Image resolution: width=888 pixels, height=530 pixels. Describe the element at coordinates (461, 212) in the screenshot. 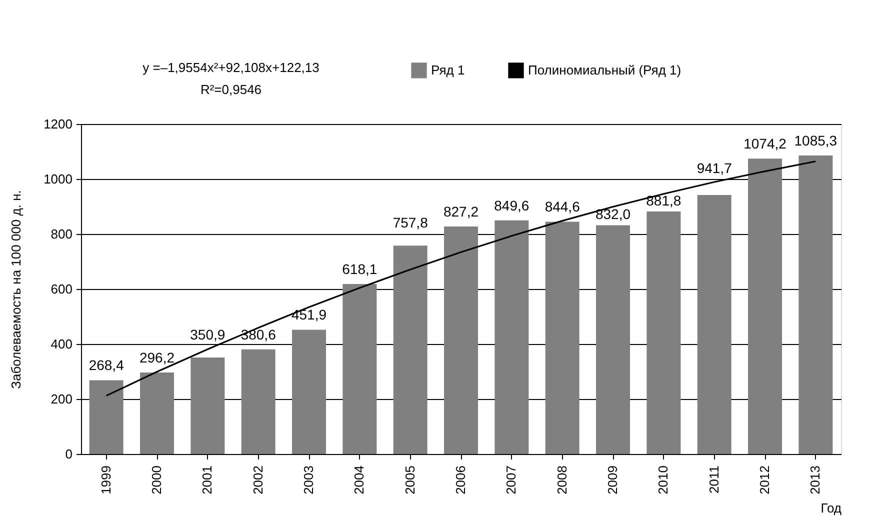

I see `data-label: 827,2` at that location.